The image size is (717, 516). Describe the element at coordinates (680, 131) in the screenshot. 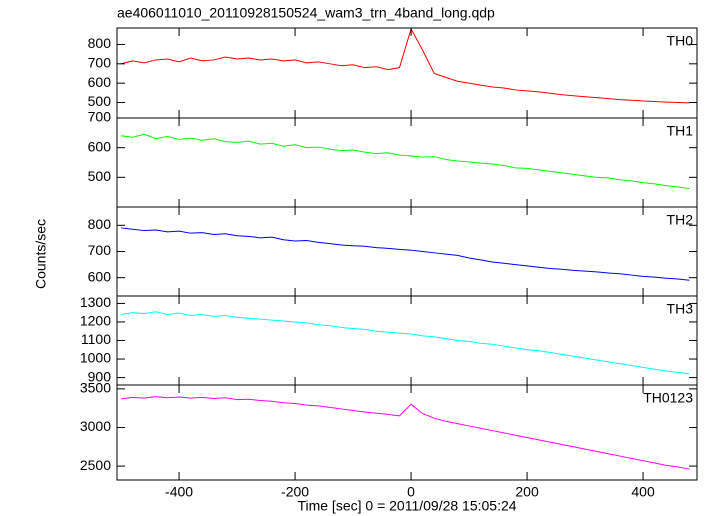

I see `panel-label: TH1` at that location.